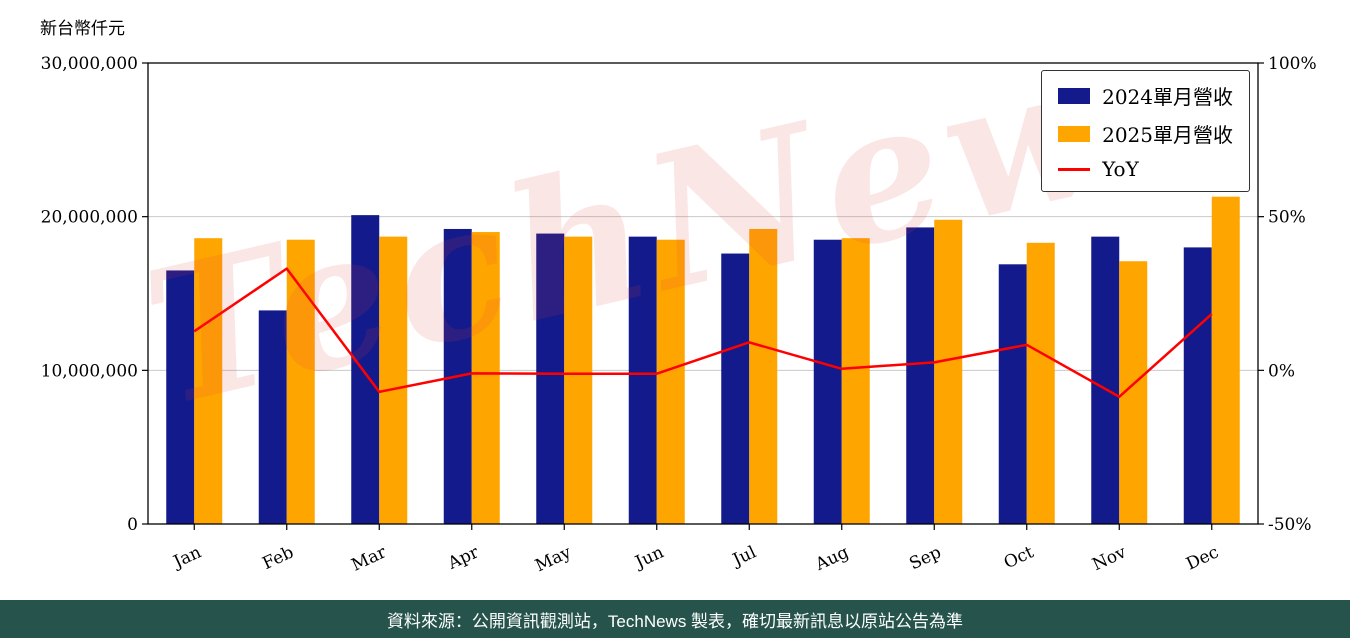 Image resolution: width=1350 pixels, height=638 pixels. Describe the element at coordinates (670, 381) in the screenshot. I see `revenue-bar-2025單月營收-Jun` at that location.